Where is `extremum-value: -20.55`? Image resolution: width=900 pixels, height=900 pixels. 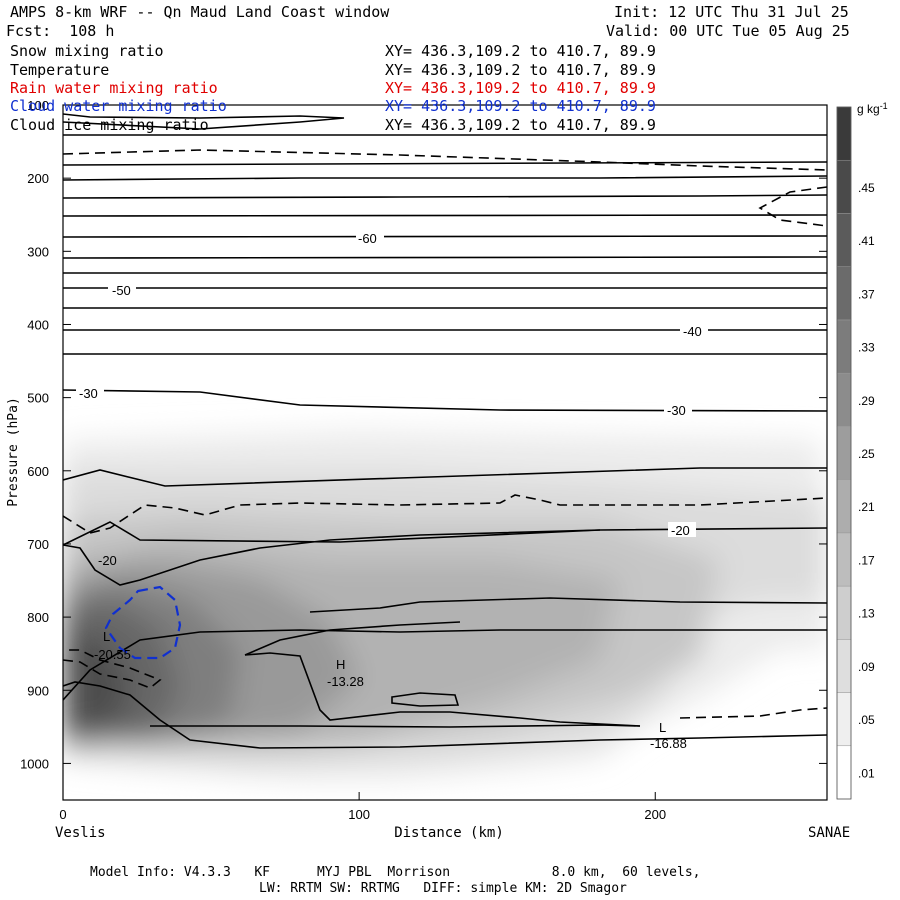
extremum-value: -20.55 is located at coordinates (112, 654).